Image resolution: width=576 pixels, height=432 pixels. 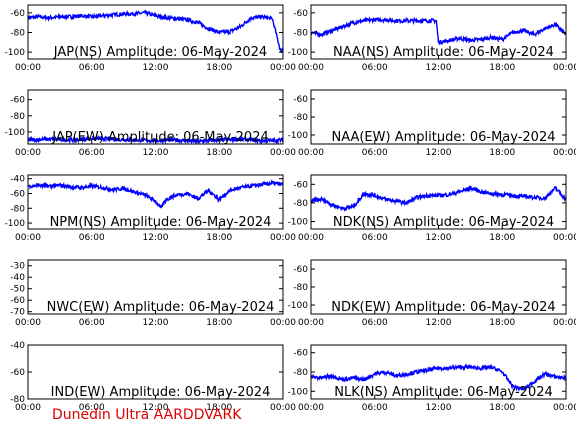 I want to click on panel-title: JAP(NS) Amplitude: 06-May-2024, so click(x=160, y=52).